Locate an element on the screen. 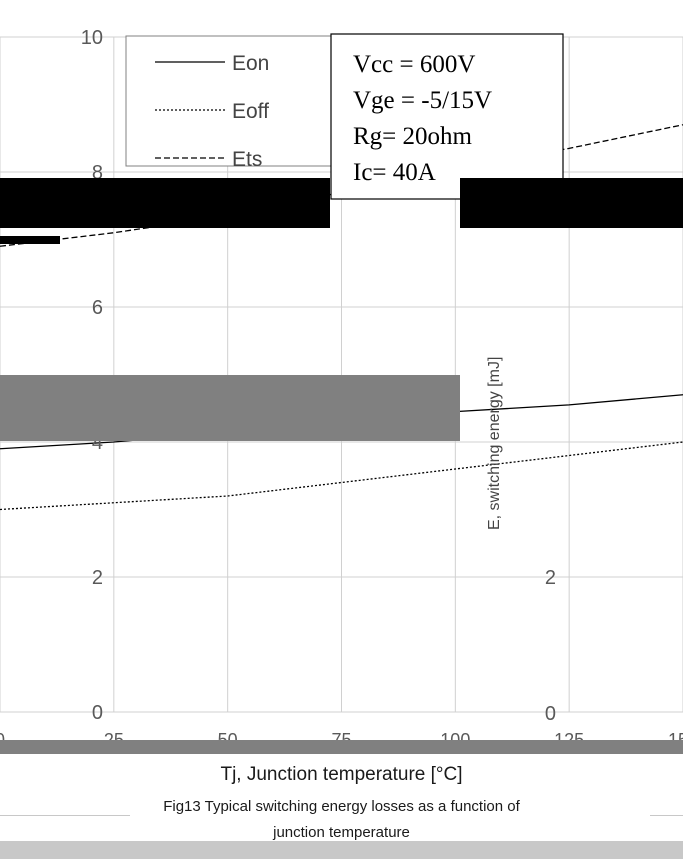 Image resolution: width=683 pixels, height=859 pixels. condition-line-2: Vge = -5/15V is located at coordinates (422, 100).